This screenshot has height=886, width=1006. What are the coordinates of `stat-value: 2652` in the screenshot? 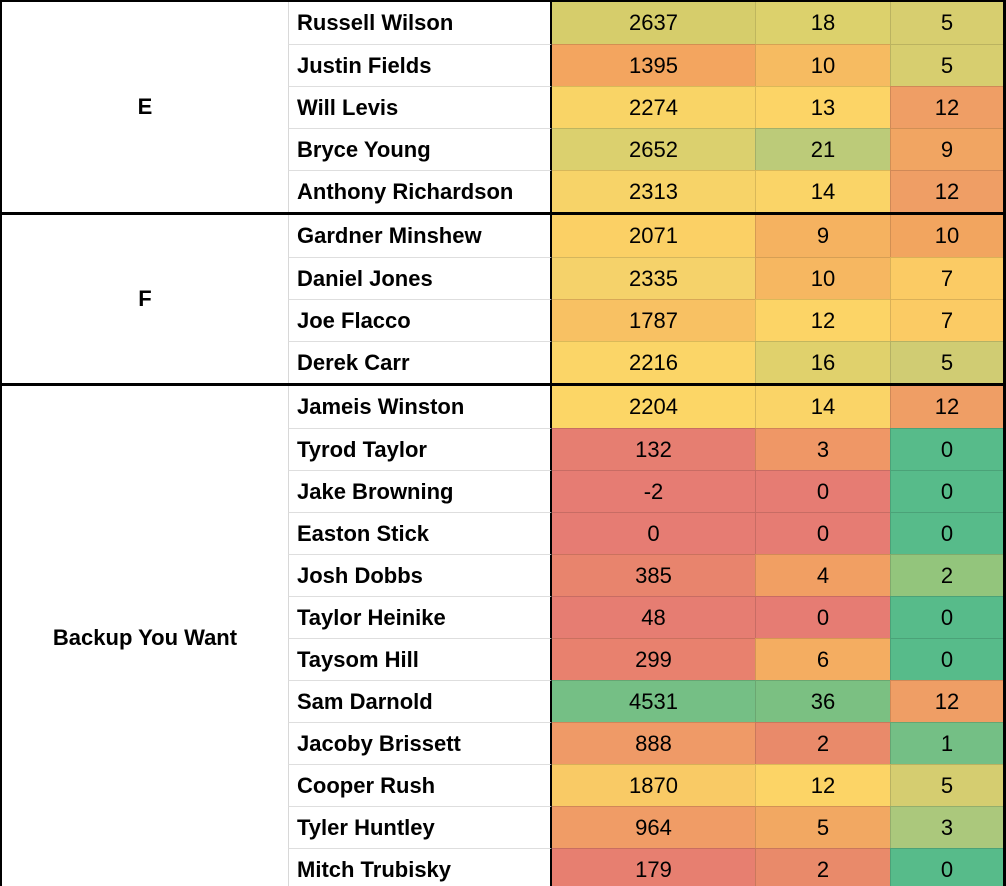 It's located at (653, 149).